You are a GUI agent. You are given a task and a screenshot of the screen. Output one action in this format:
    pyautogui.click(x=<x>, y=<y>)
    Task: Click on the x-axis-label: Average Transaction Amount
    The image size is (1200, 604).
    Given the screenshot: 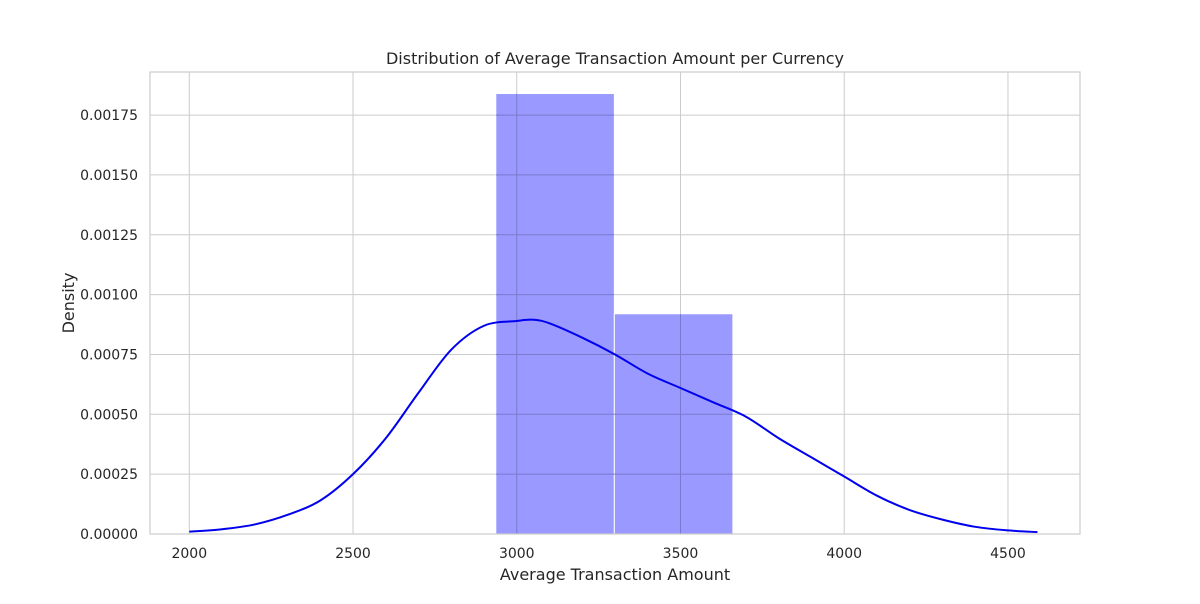 What is the action you would take?
    pyautogui.click(x=615, y=574)
    